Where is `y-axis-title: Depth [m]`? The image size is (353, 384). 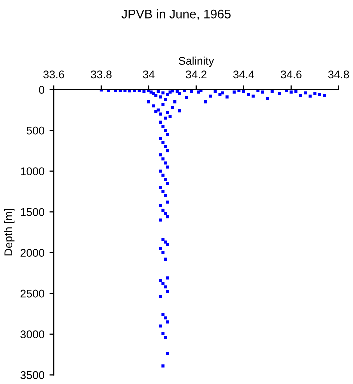
y-axis-title: Depth [m] is located at coordinates (9, 232).